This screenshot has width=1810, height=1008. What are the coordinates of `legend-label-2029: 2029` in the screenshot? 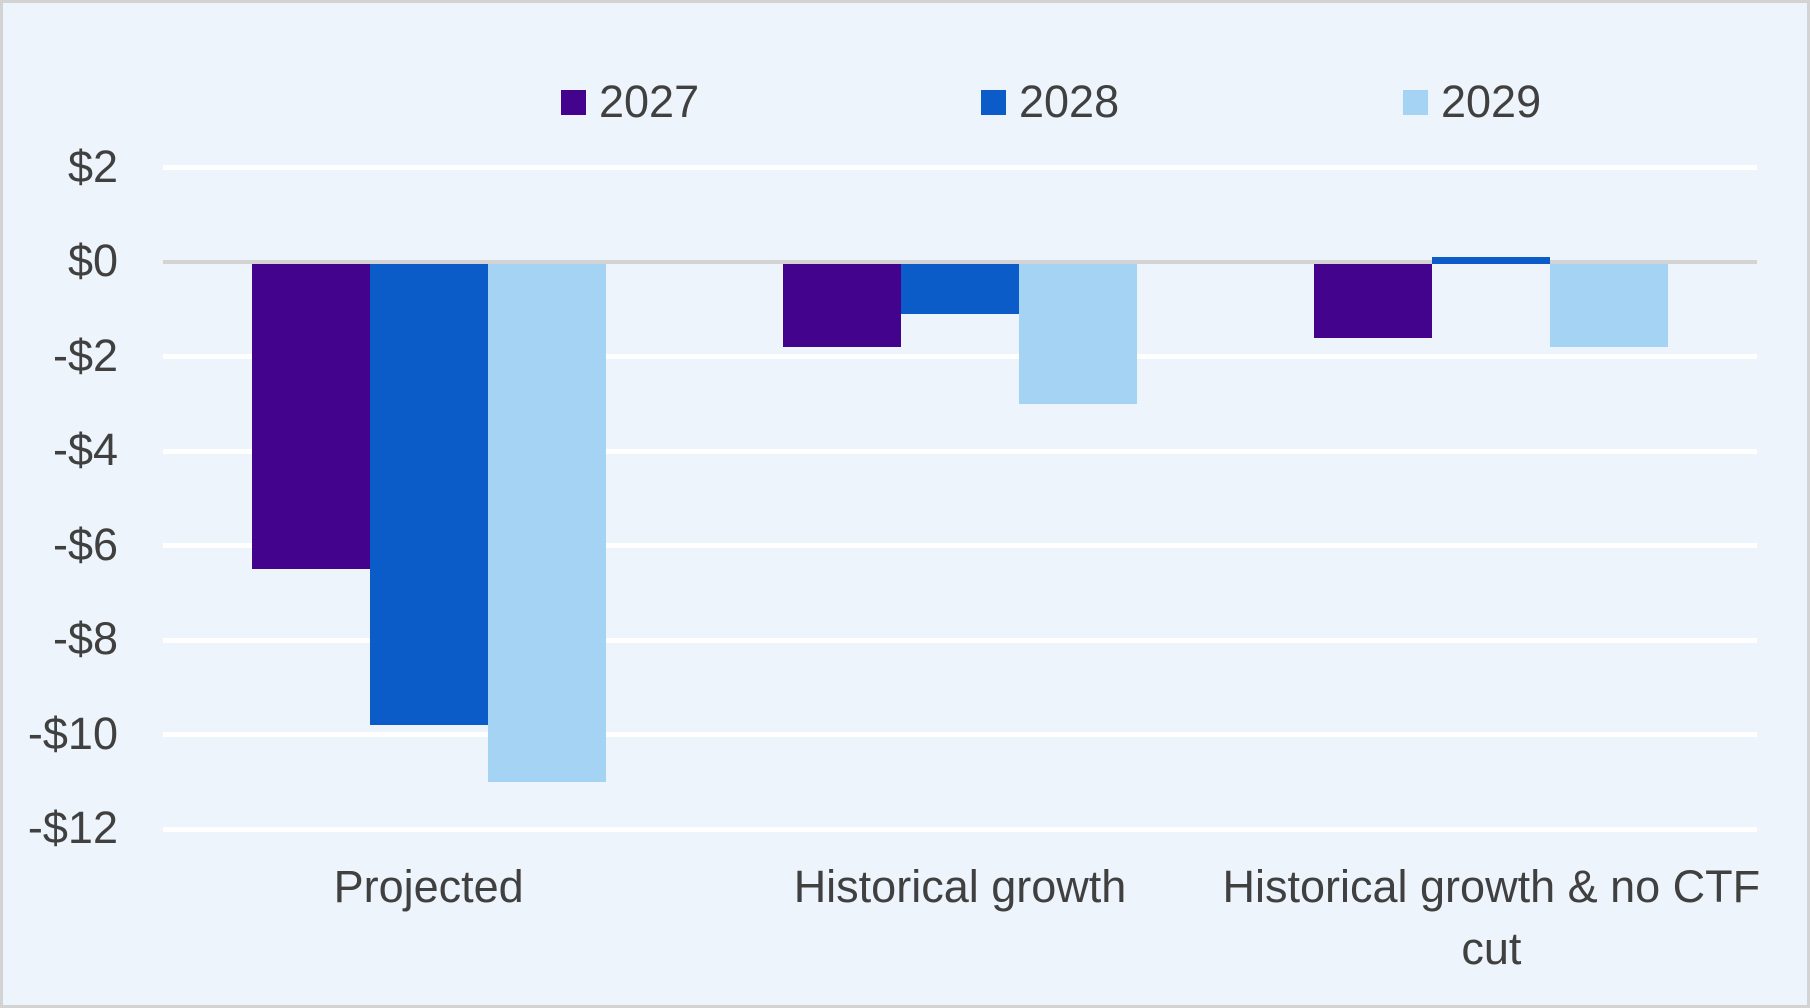 It's located at (1491, 101).